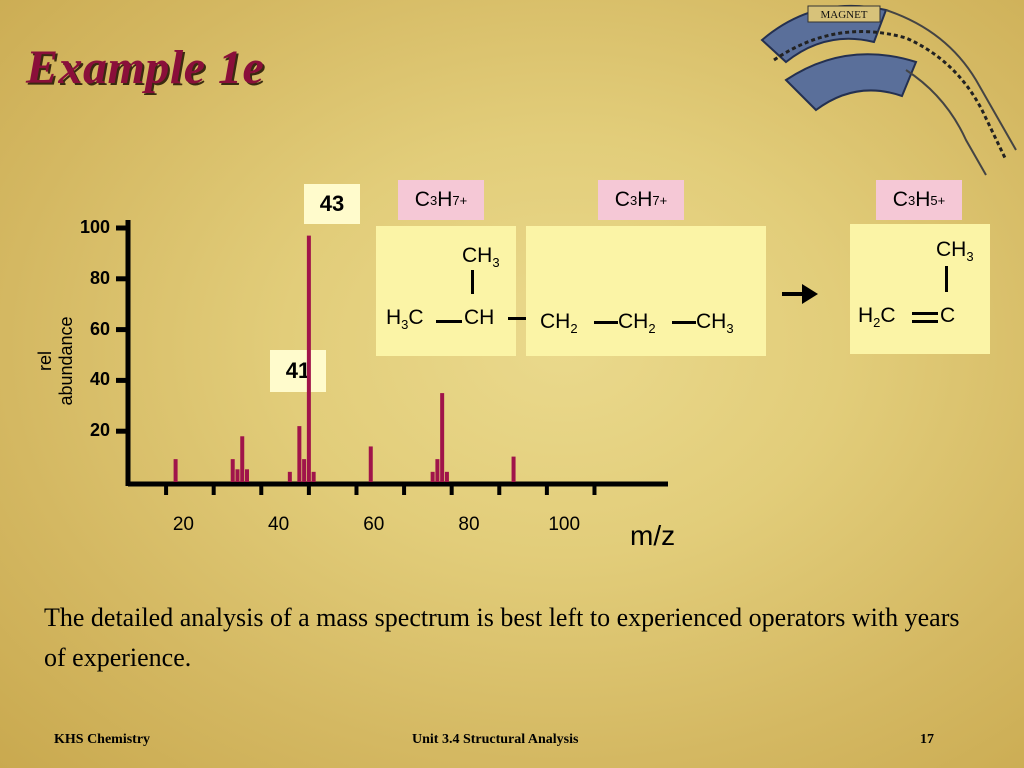 The image size is (1024, 768). I want to click on formula-c3h7-2: C 3 H 7 +, so click(641, 200).